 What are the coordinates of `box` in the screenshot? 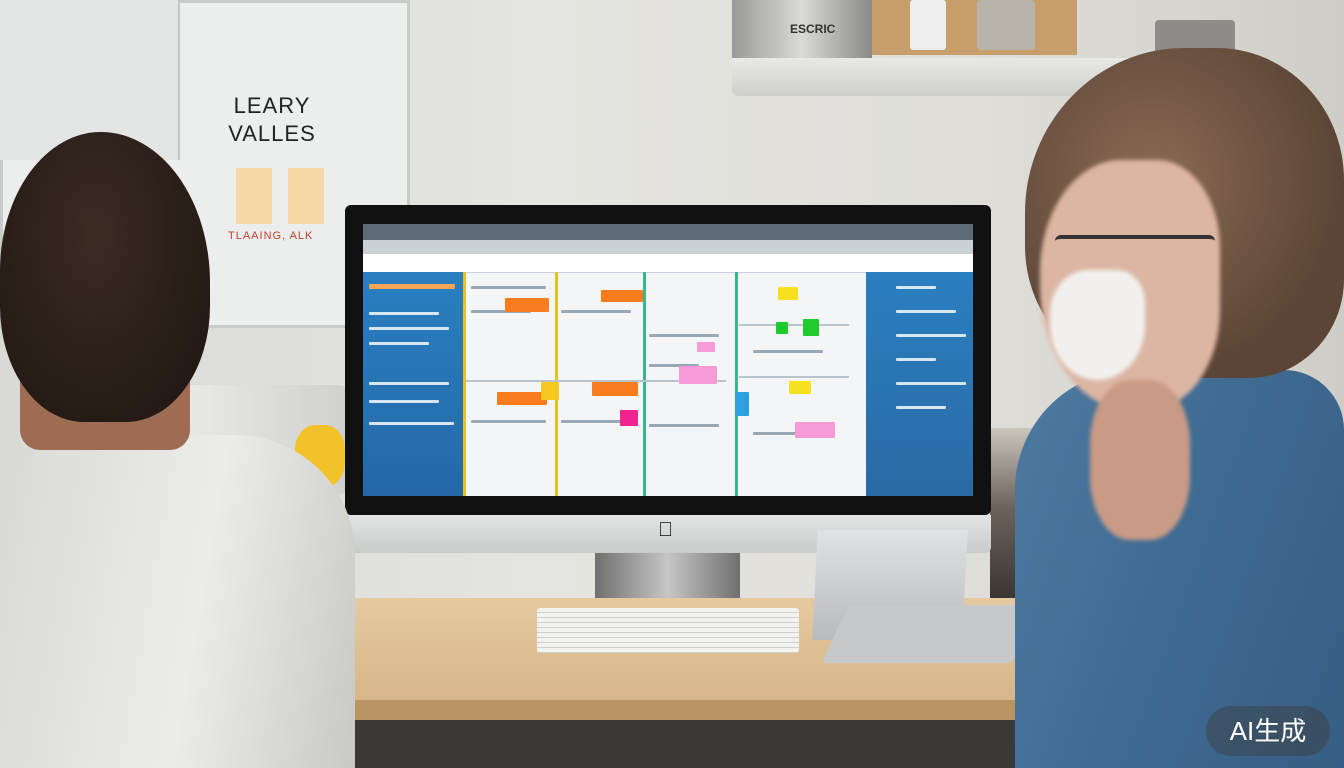 It's located at (974, 27).